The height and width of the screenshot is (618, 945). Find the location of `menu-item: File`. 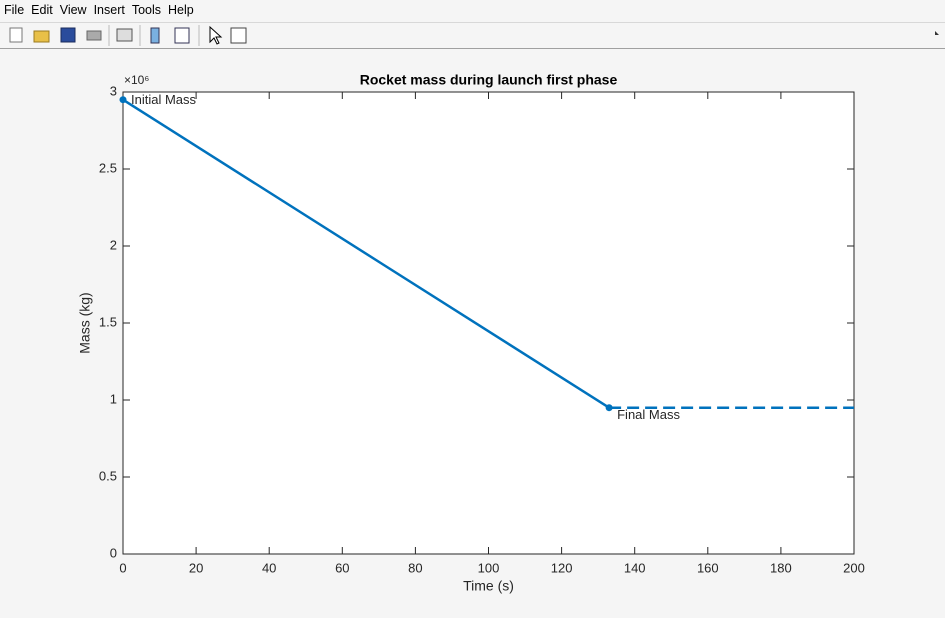

menu-item: File is located at coordinates (14, 10).